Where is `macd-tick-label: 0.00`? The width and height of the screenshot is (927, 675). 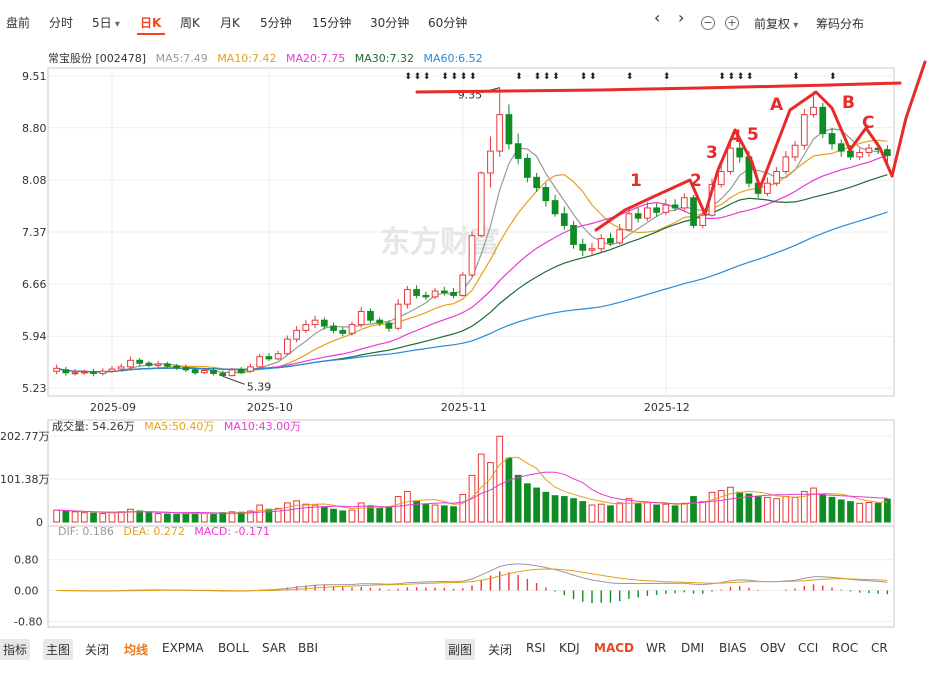 macd-tick-label: 0.00 is located at coordinates (26, 591).